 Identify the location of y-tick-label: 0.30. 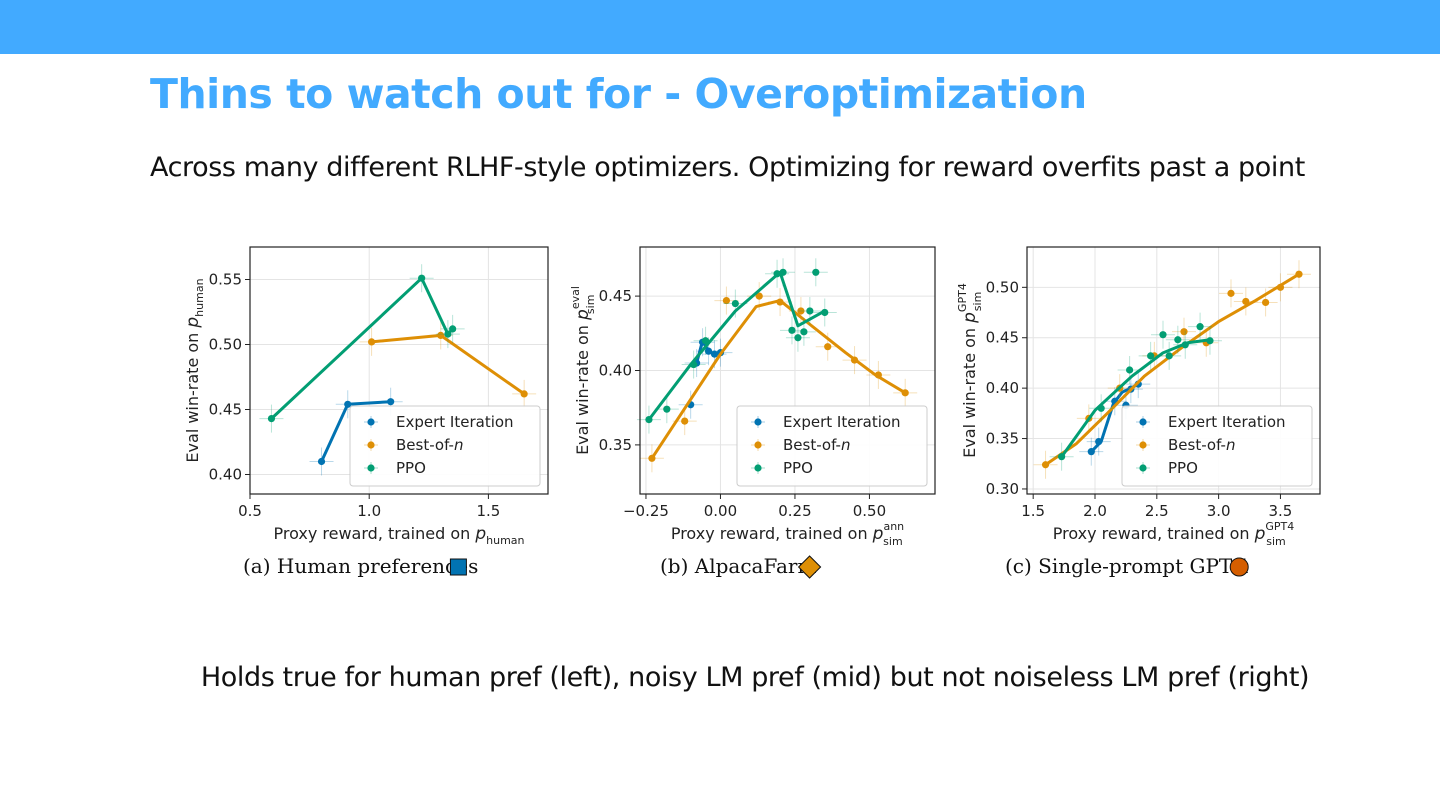
(1002, 489).